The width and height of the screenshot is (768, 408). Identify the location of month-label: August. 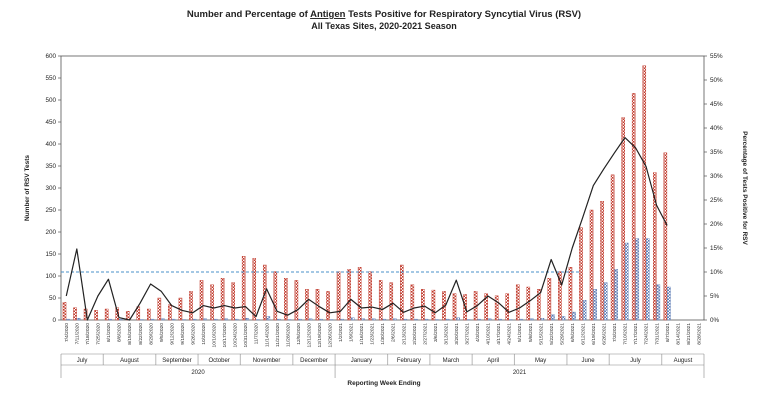
(683, 361).